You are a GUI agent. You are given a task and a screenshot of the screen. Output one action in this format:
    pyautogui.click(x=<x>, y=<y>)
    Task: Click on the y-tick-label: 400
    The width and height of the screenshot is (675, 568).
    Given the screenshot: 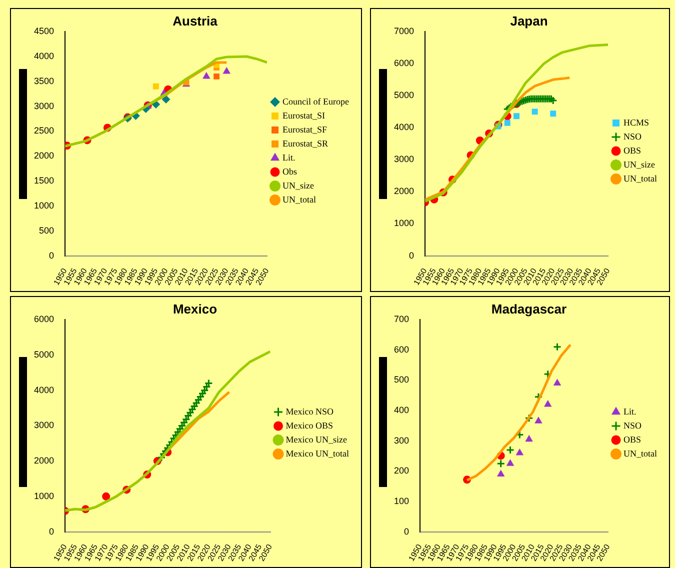 What is the action you would take?
    pyautogui.click(x=402, y=410)
    